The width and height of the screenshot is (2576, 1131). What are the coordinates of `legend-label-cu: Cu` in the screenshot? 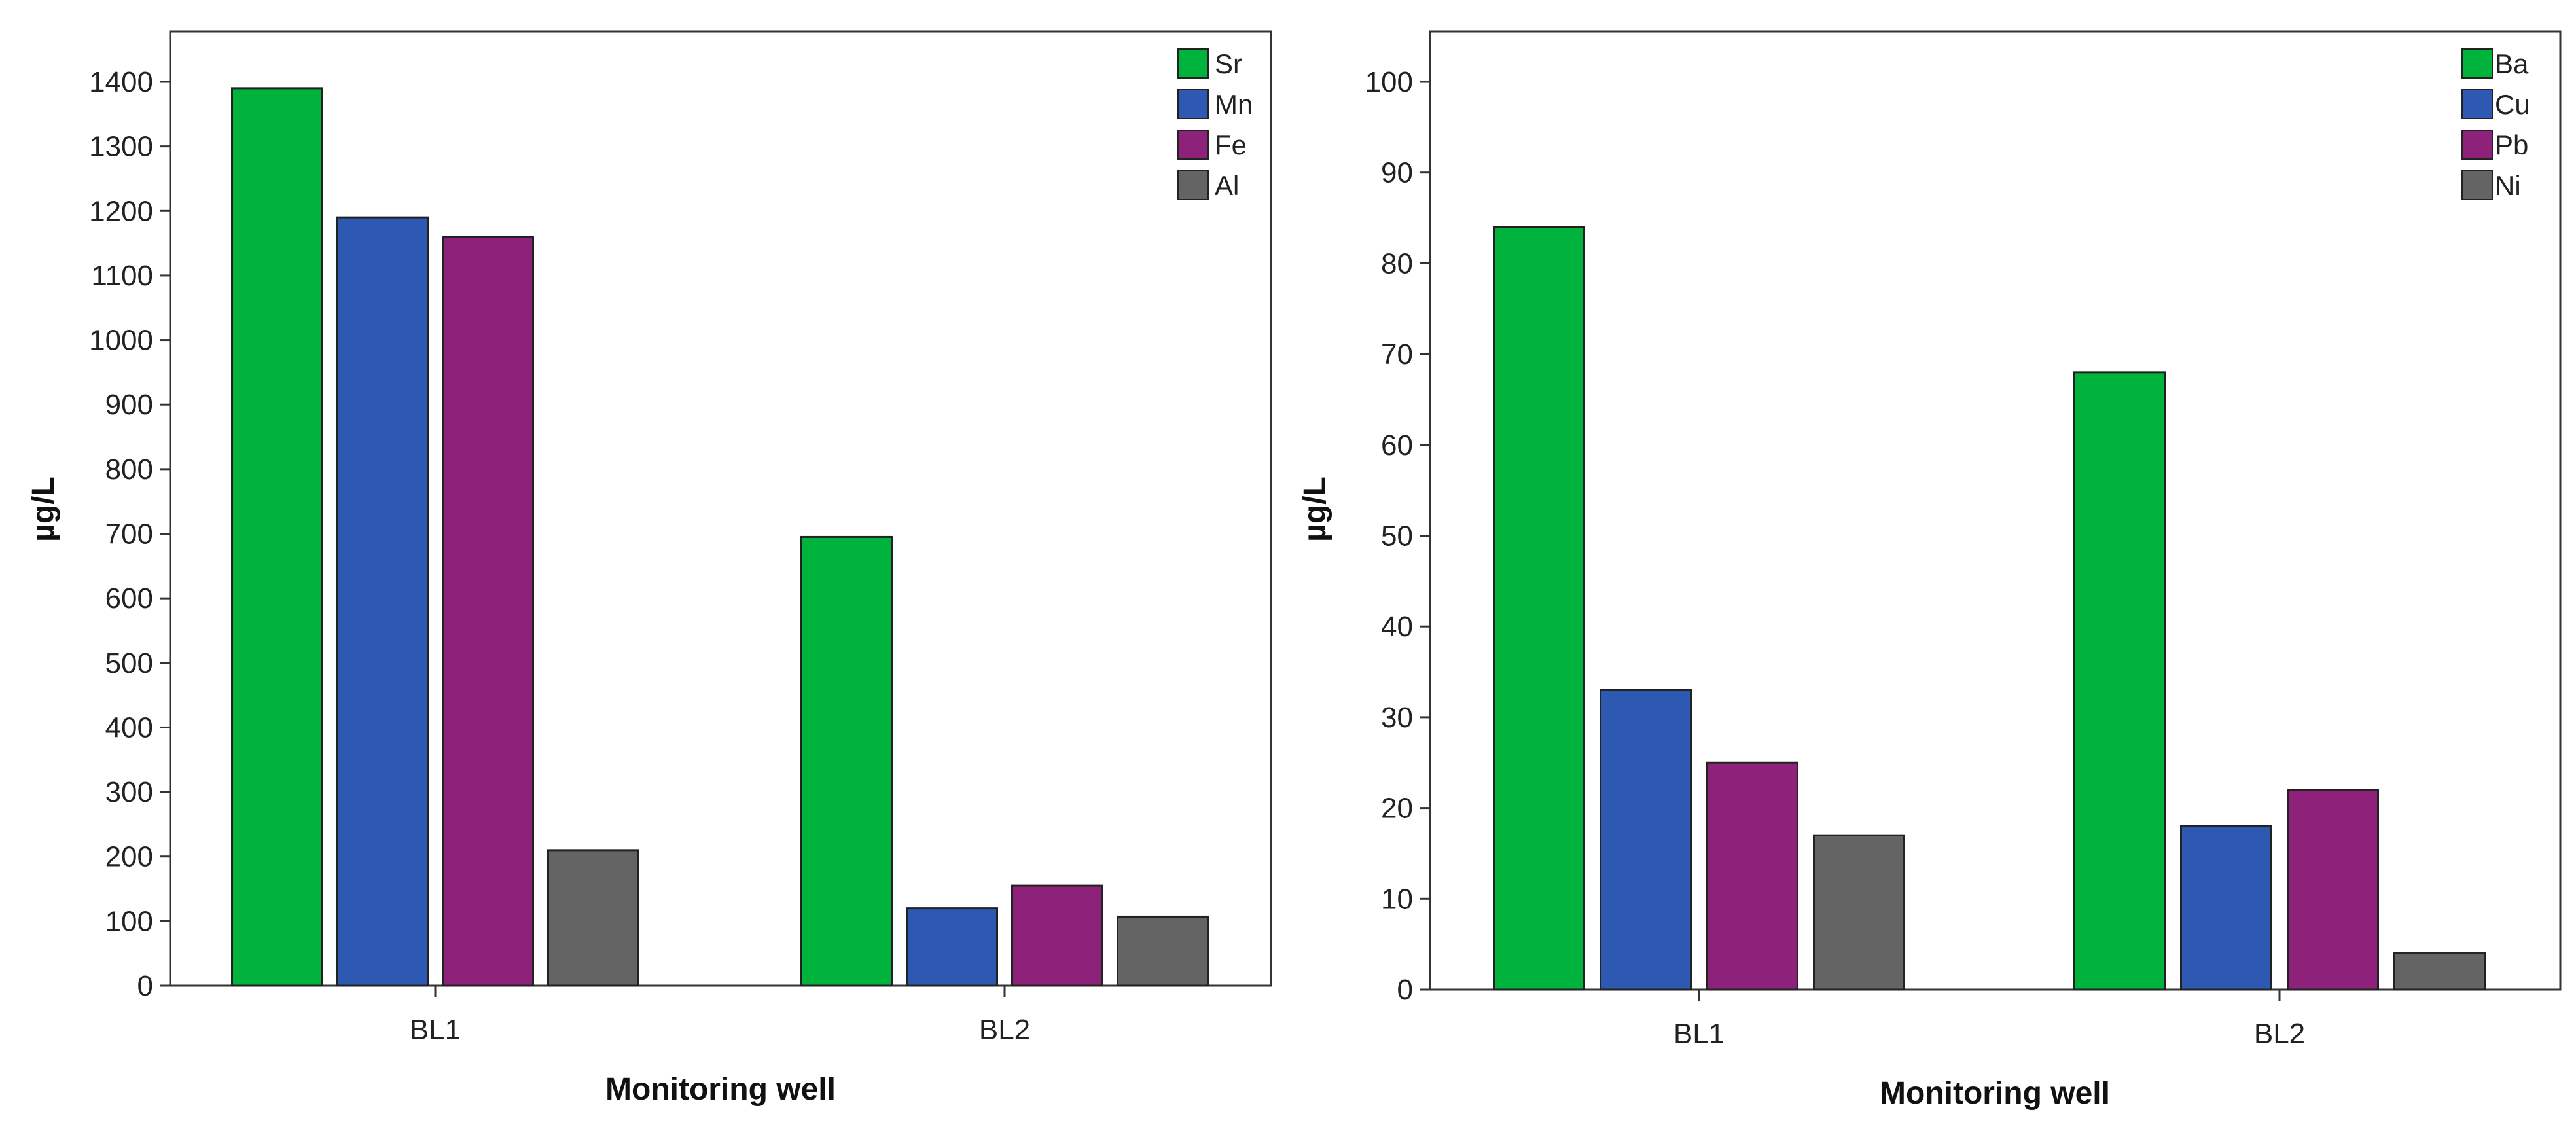 It's located at (2512, 104).